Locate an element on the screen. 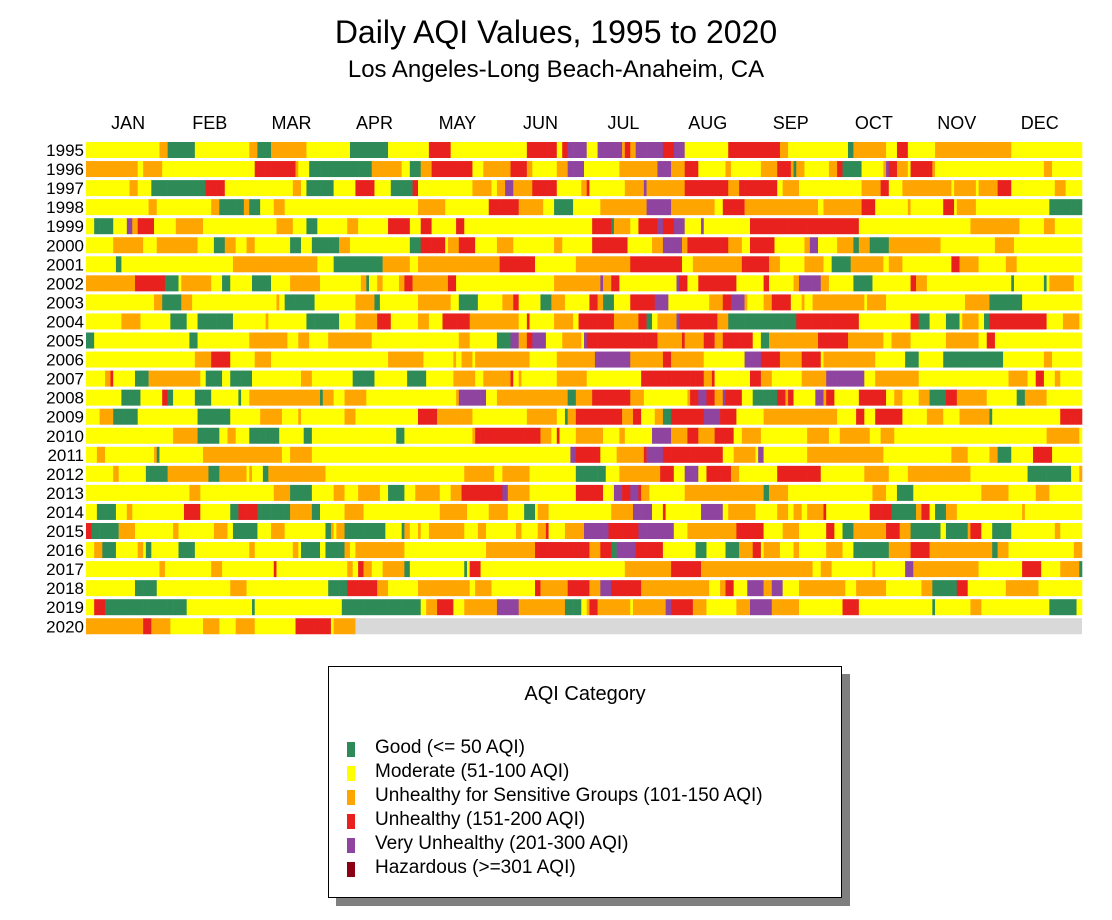 The image size is (1112, 920). legend-label-moderate: Moderate (51-100 AQI) is located at coordinates (472, 771).